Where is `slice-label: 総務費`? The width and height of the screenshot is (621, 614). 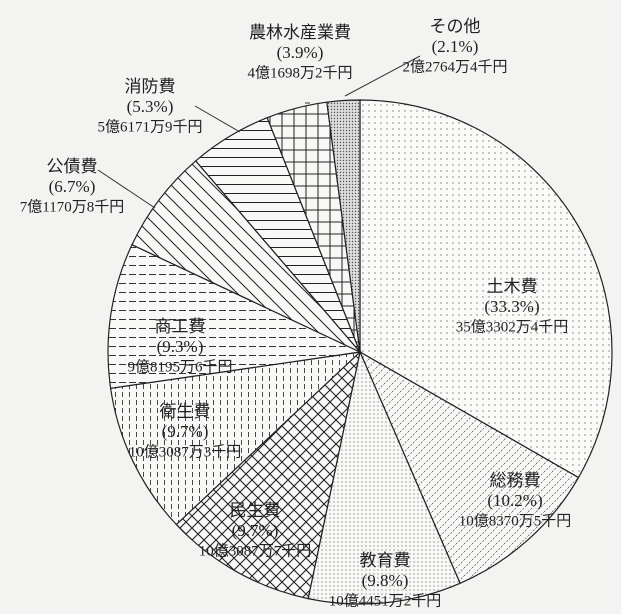
slice-label: 総務費 is located at coordinates (515, 480).